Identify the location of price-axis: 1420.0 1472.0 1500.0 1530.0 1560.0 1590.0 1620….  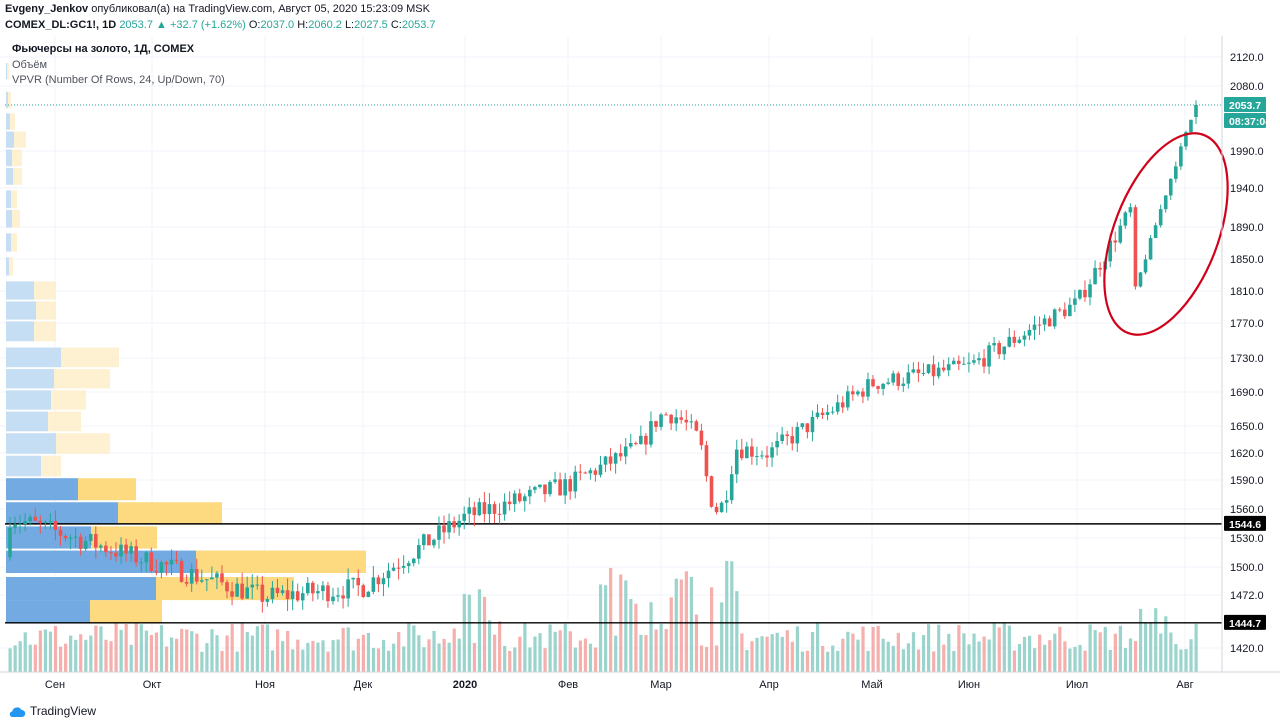
(1247, 353).